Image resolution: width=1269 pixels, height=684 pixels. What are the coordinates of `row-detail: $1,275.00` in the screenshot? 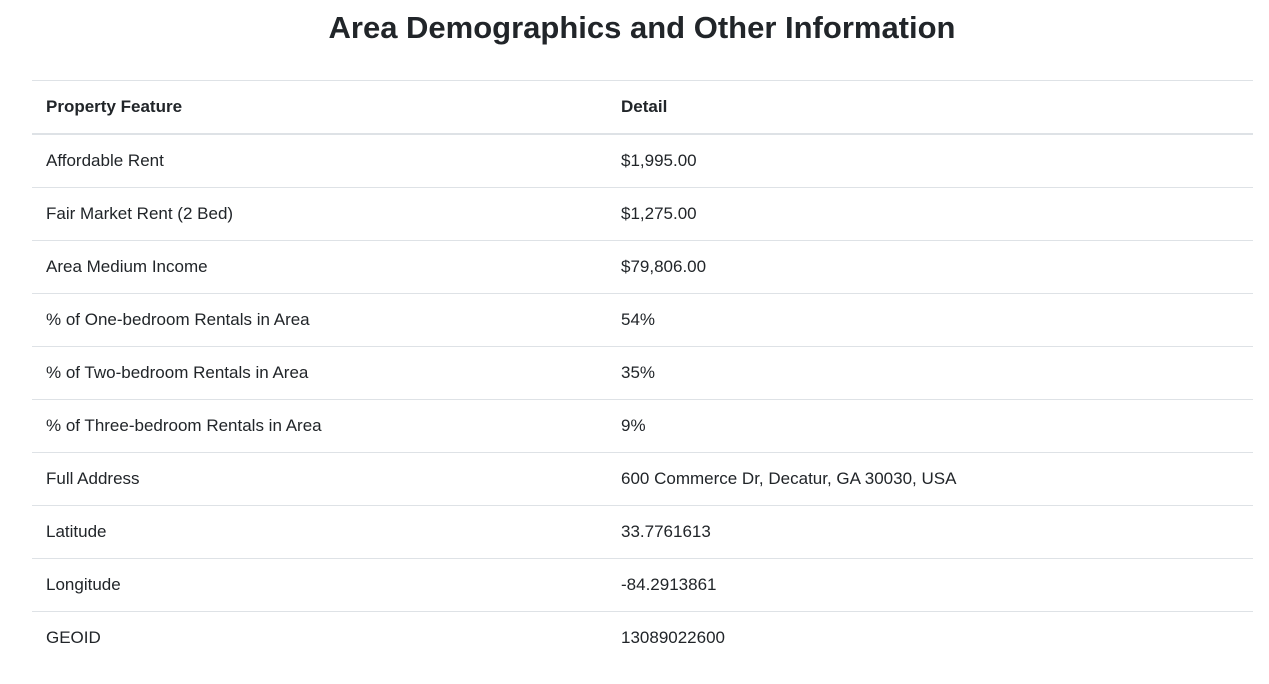 It's located at (930, 214).